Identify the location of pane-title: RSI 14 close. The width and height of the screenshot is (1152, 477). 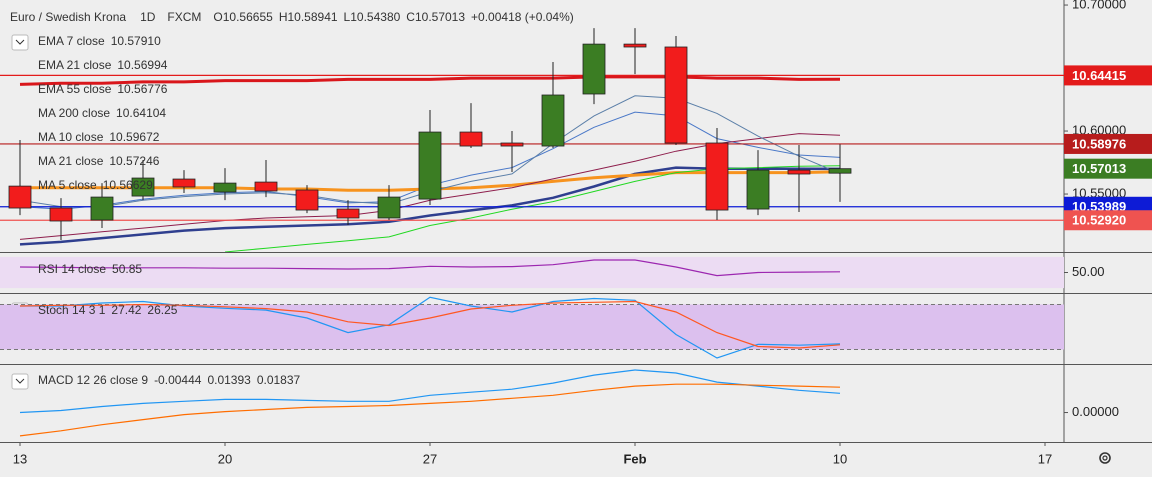
(72, 269).